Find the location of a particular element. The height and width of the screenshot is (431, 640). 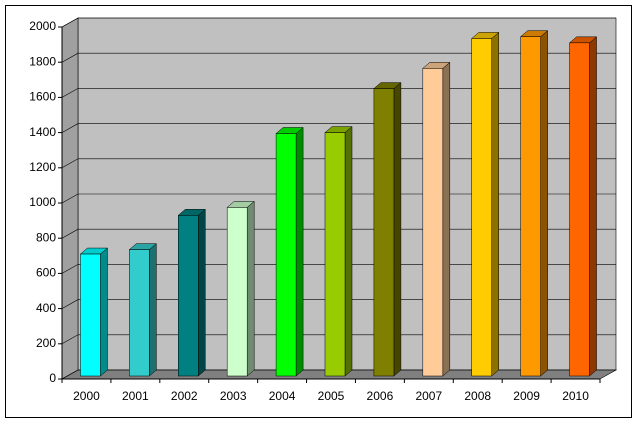

y-tick-label: 400 is located at coordinates (46, 308).